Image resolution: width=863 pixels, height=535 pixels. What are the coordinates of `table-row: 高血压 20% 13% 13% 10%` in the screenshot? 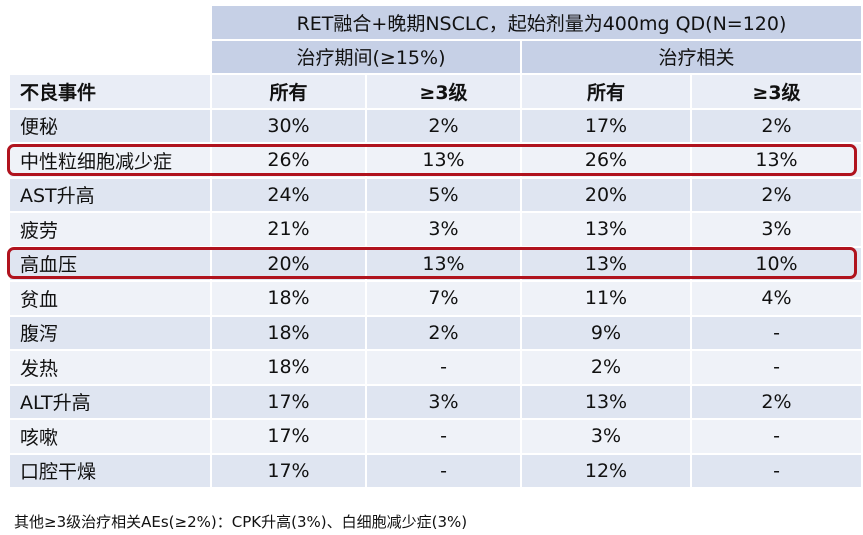 It's located at (435, 262).